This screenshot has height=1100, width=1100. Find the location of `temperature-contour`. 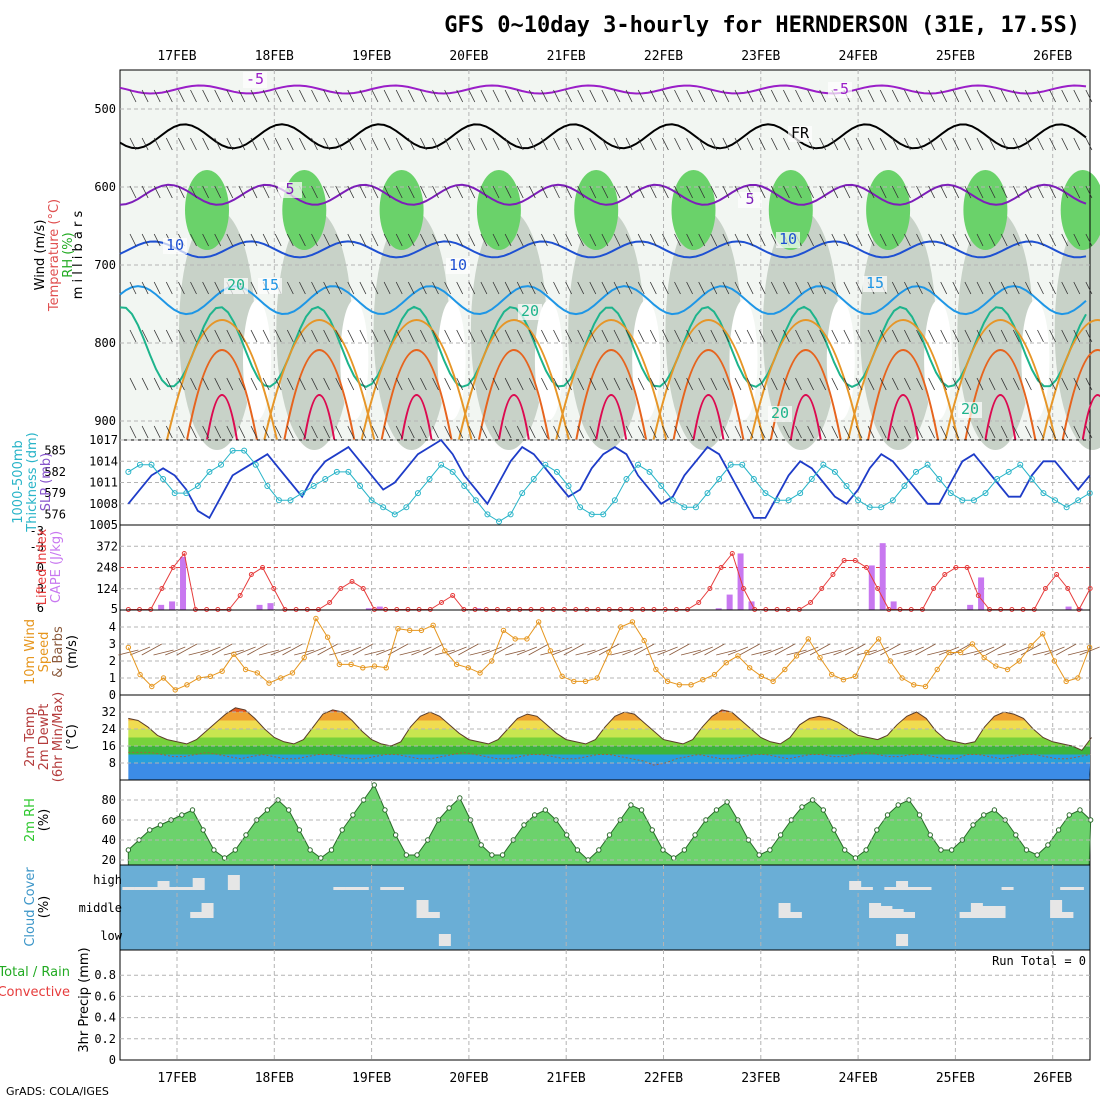

temperature-contour is located at coordinates (603, 89).